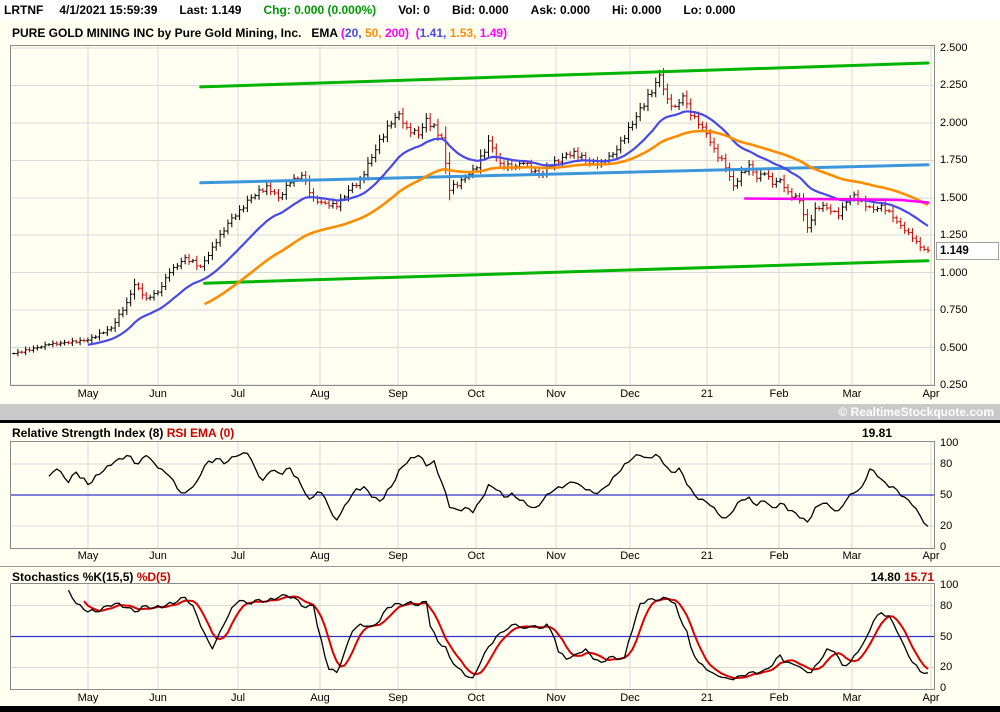 Image resolution: width=1000 pixels, height=712 pixels. What do you see at coordinates (954, 235) in the screenshot?
I see `y-tick-label: 1.250` at bounding box center [954, 235].